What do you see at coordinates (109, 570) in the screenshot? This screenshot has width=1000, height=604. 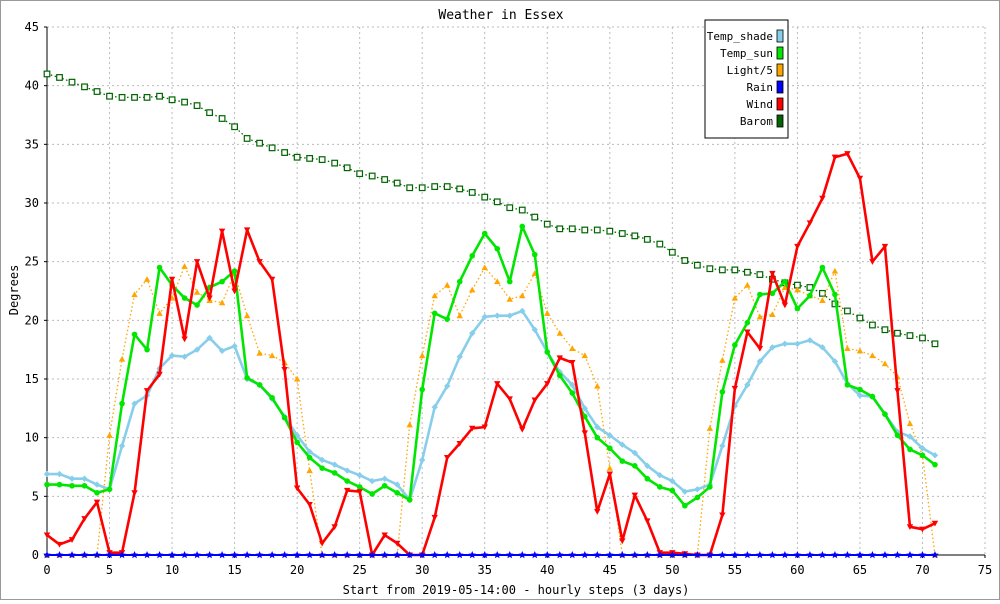 I see `x-tick-label: 5` at bounding box center [109, 570].